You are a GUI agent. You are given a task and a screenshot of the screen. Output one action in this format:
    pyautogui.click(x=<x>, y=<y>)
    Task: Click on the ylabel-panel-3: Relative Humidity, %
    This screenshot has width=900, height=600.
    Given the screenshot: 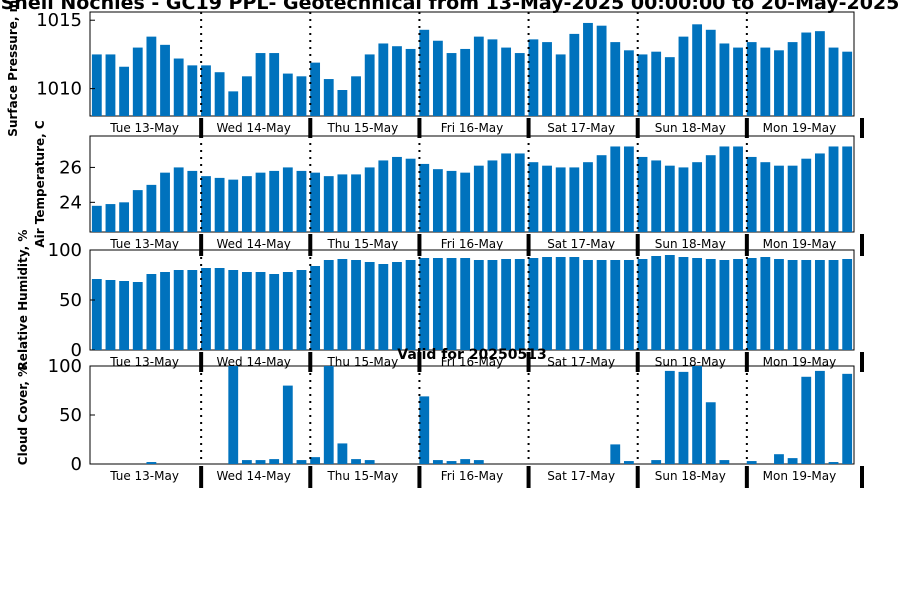 What is the action you would take?
    pyautogui.click(x=23, y=300)
    